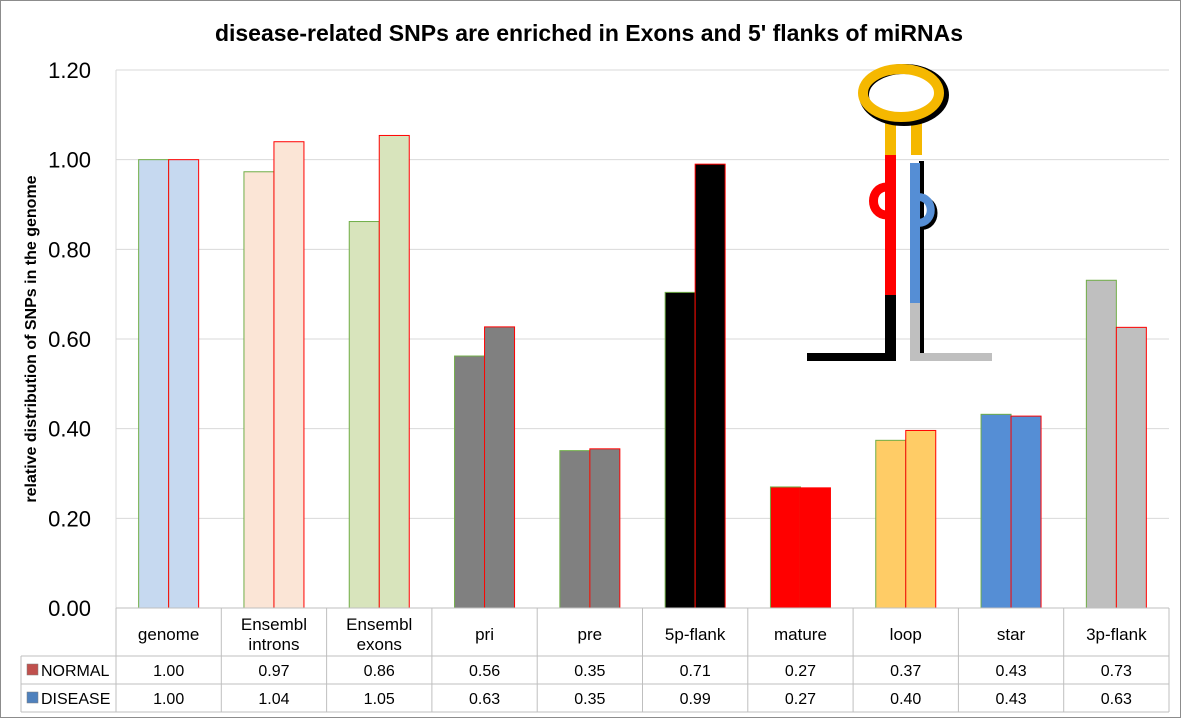 The image size is (1181, 722). What do you see at coordinates (379, 699) in the screenshot?
I see `data-label: 1.05` at bounding box center [379, 699].